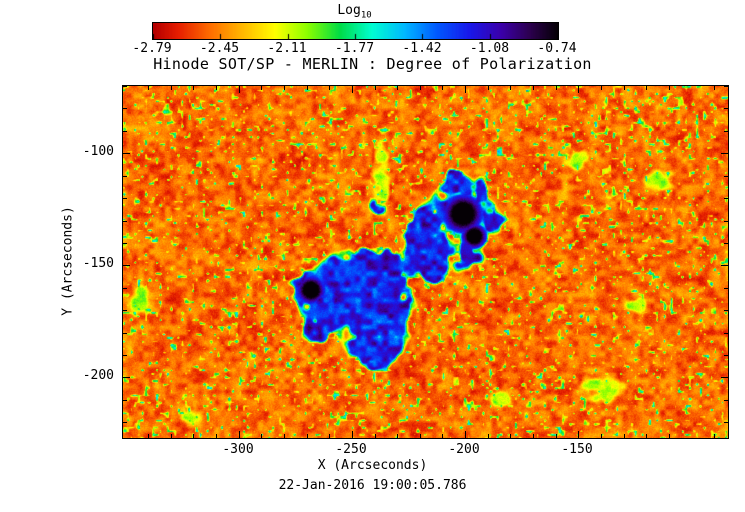 This screenshot has height=512, width=745. Describe the element at coordinates (98, 375) in the screenshot. I see `y-tick-label: -200` at that location.